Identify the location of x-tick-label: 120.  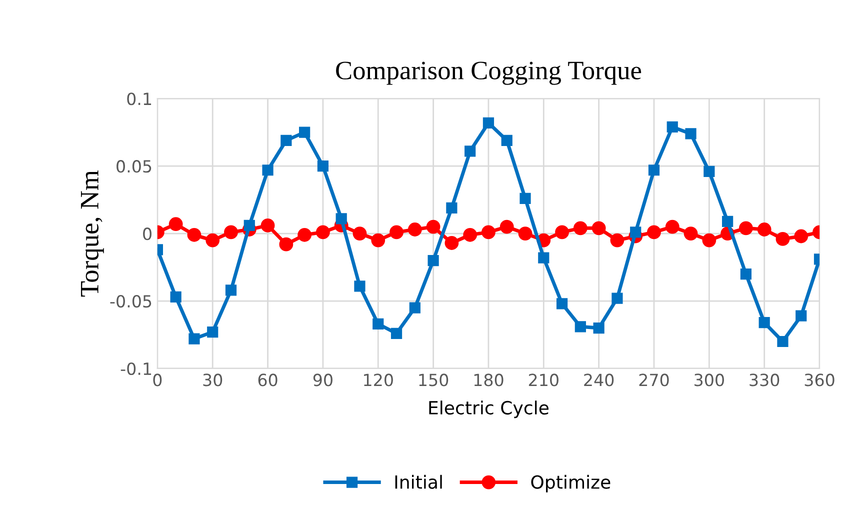
(378, 380).